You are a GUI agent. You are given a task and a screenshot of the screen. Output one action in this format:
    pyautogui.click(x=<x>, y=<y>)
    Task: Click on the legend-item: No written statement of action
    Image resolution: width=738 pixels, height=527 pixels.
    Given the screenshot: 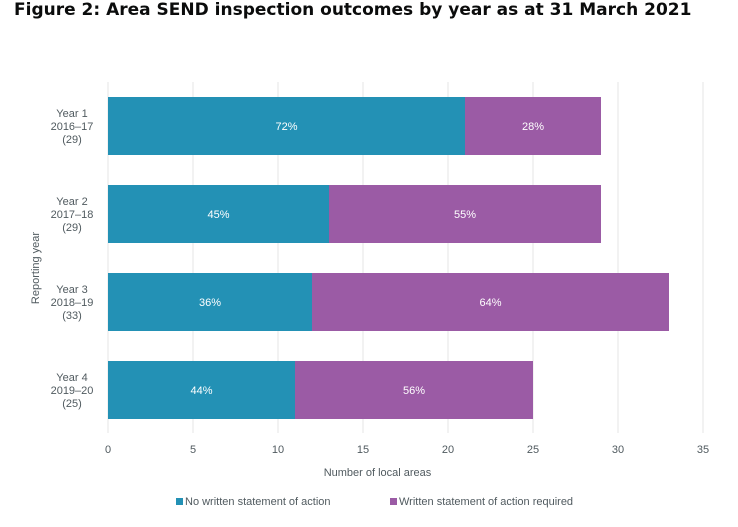 What is the action you would take?
    pyautogui.click(x=253, y=502)
    